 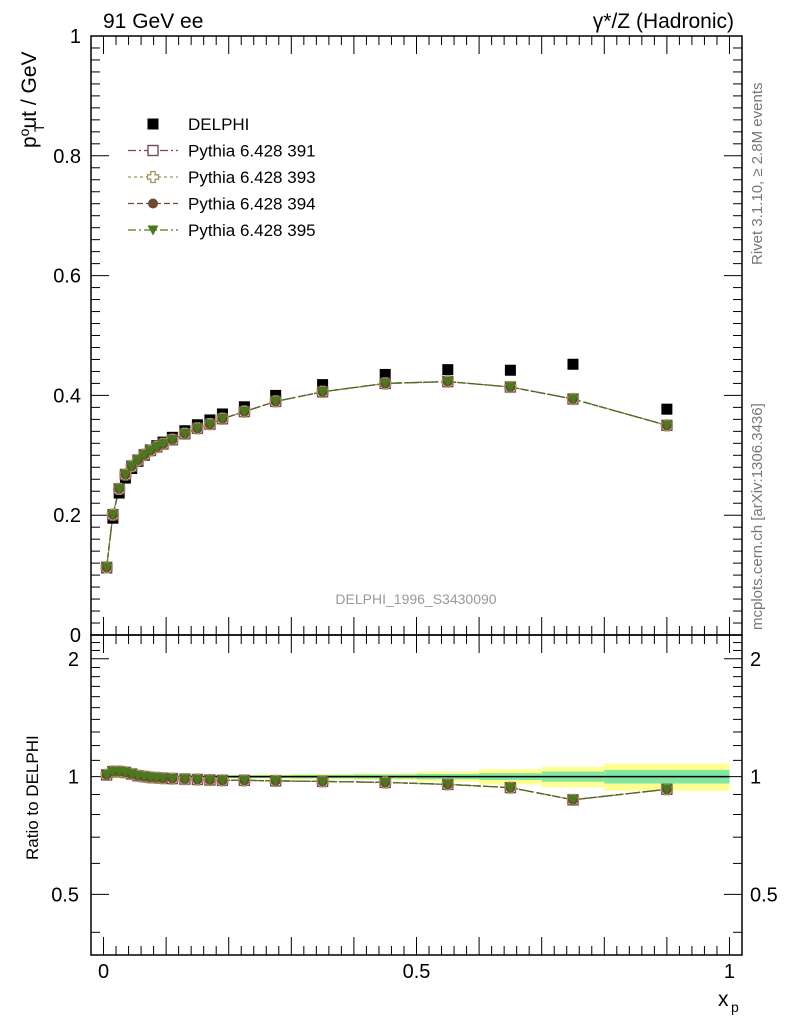 What do you see at coordinates (32, 797) in the screenshot?
I see `ratio-y-axis-label: Ratio to DELPHI` at bounding box center [32, 797].